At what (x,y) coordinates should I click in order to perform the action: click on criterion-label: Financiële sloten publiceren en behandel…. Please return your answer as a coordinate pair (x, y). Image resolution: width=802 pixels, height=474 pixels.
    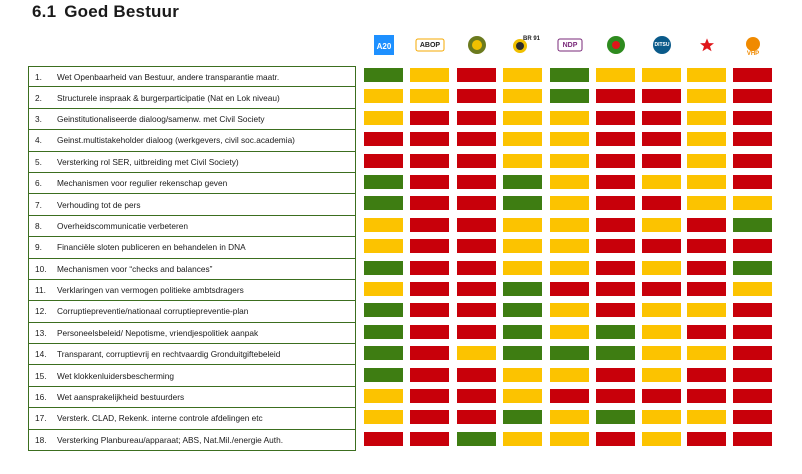
    Looking at the image, I should click on (151, 247).